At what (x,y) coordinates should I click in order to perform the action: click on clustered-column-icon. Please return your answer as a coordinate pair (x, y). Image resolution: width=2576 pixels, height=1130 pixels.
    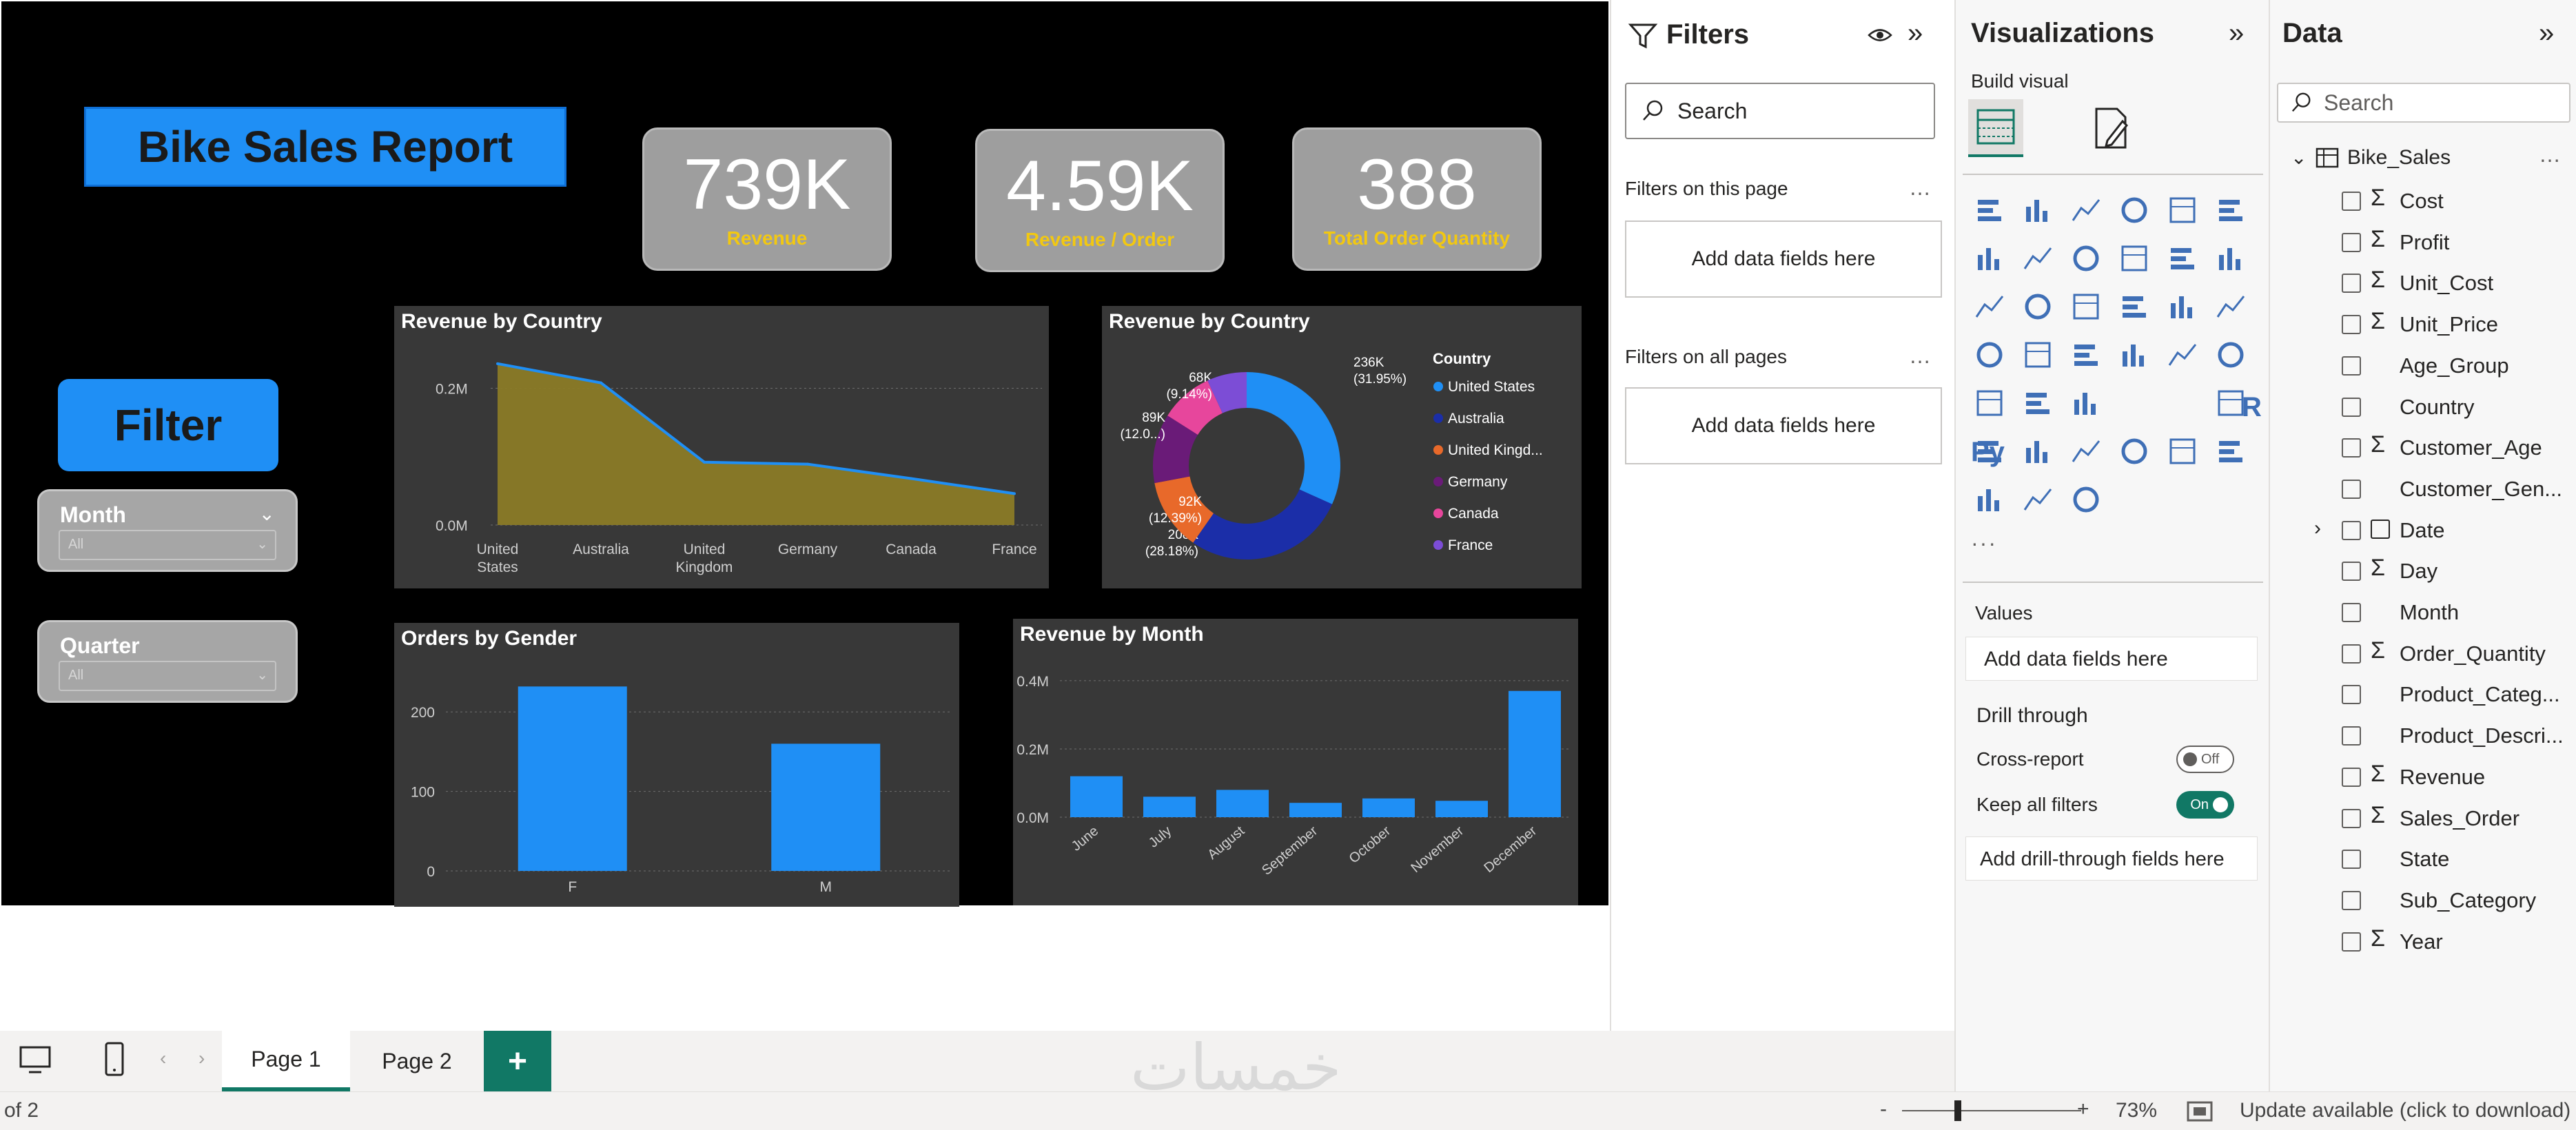
    Looking at the image, I should click on (2134, 210).